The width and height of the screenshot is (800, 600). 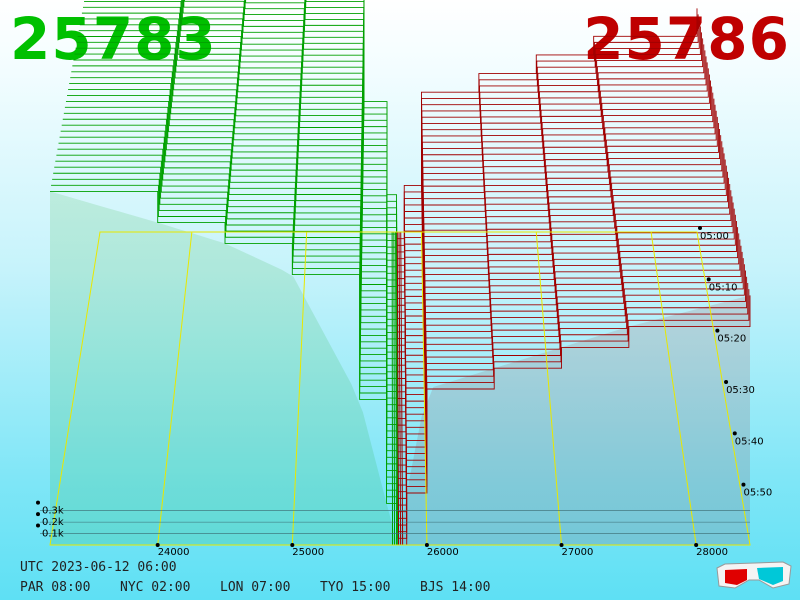 What do you see at coordinates (757, 493) in the screenshot?
I see `time-tick-label: 05:50` at bounding box center [757, 493].